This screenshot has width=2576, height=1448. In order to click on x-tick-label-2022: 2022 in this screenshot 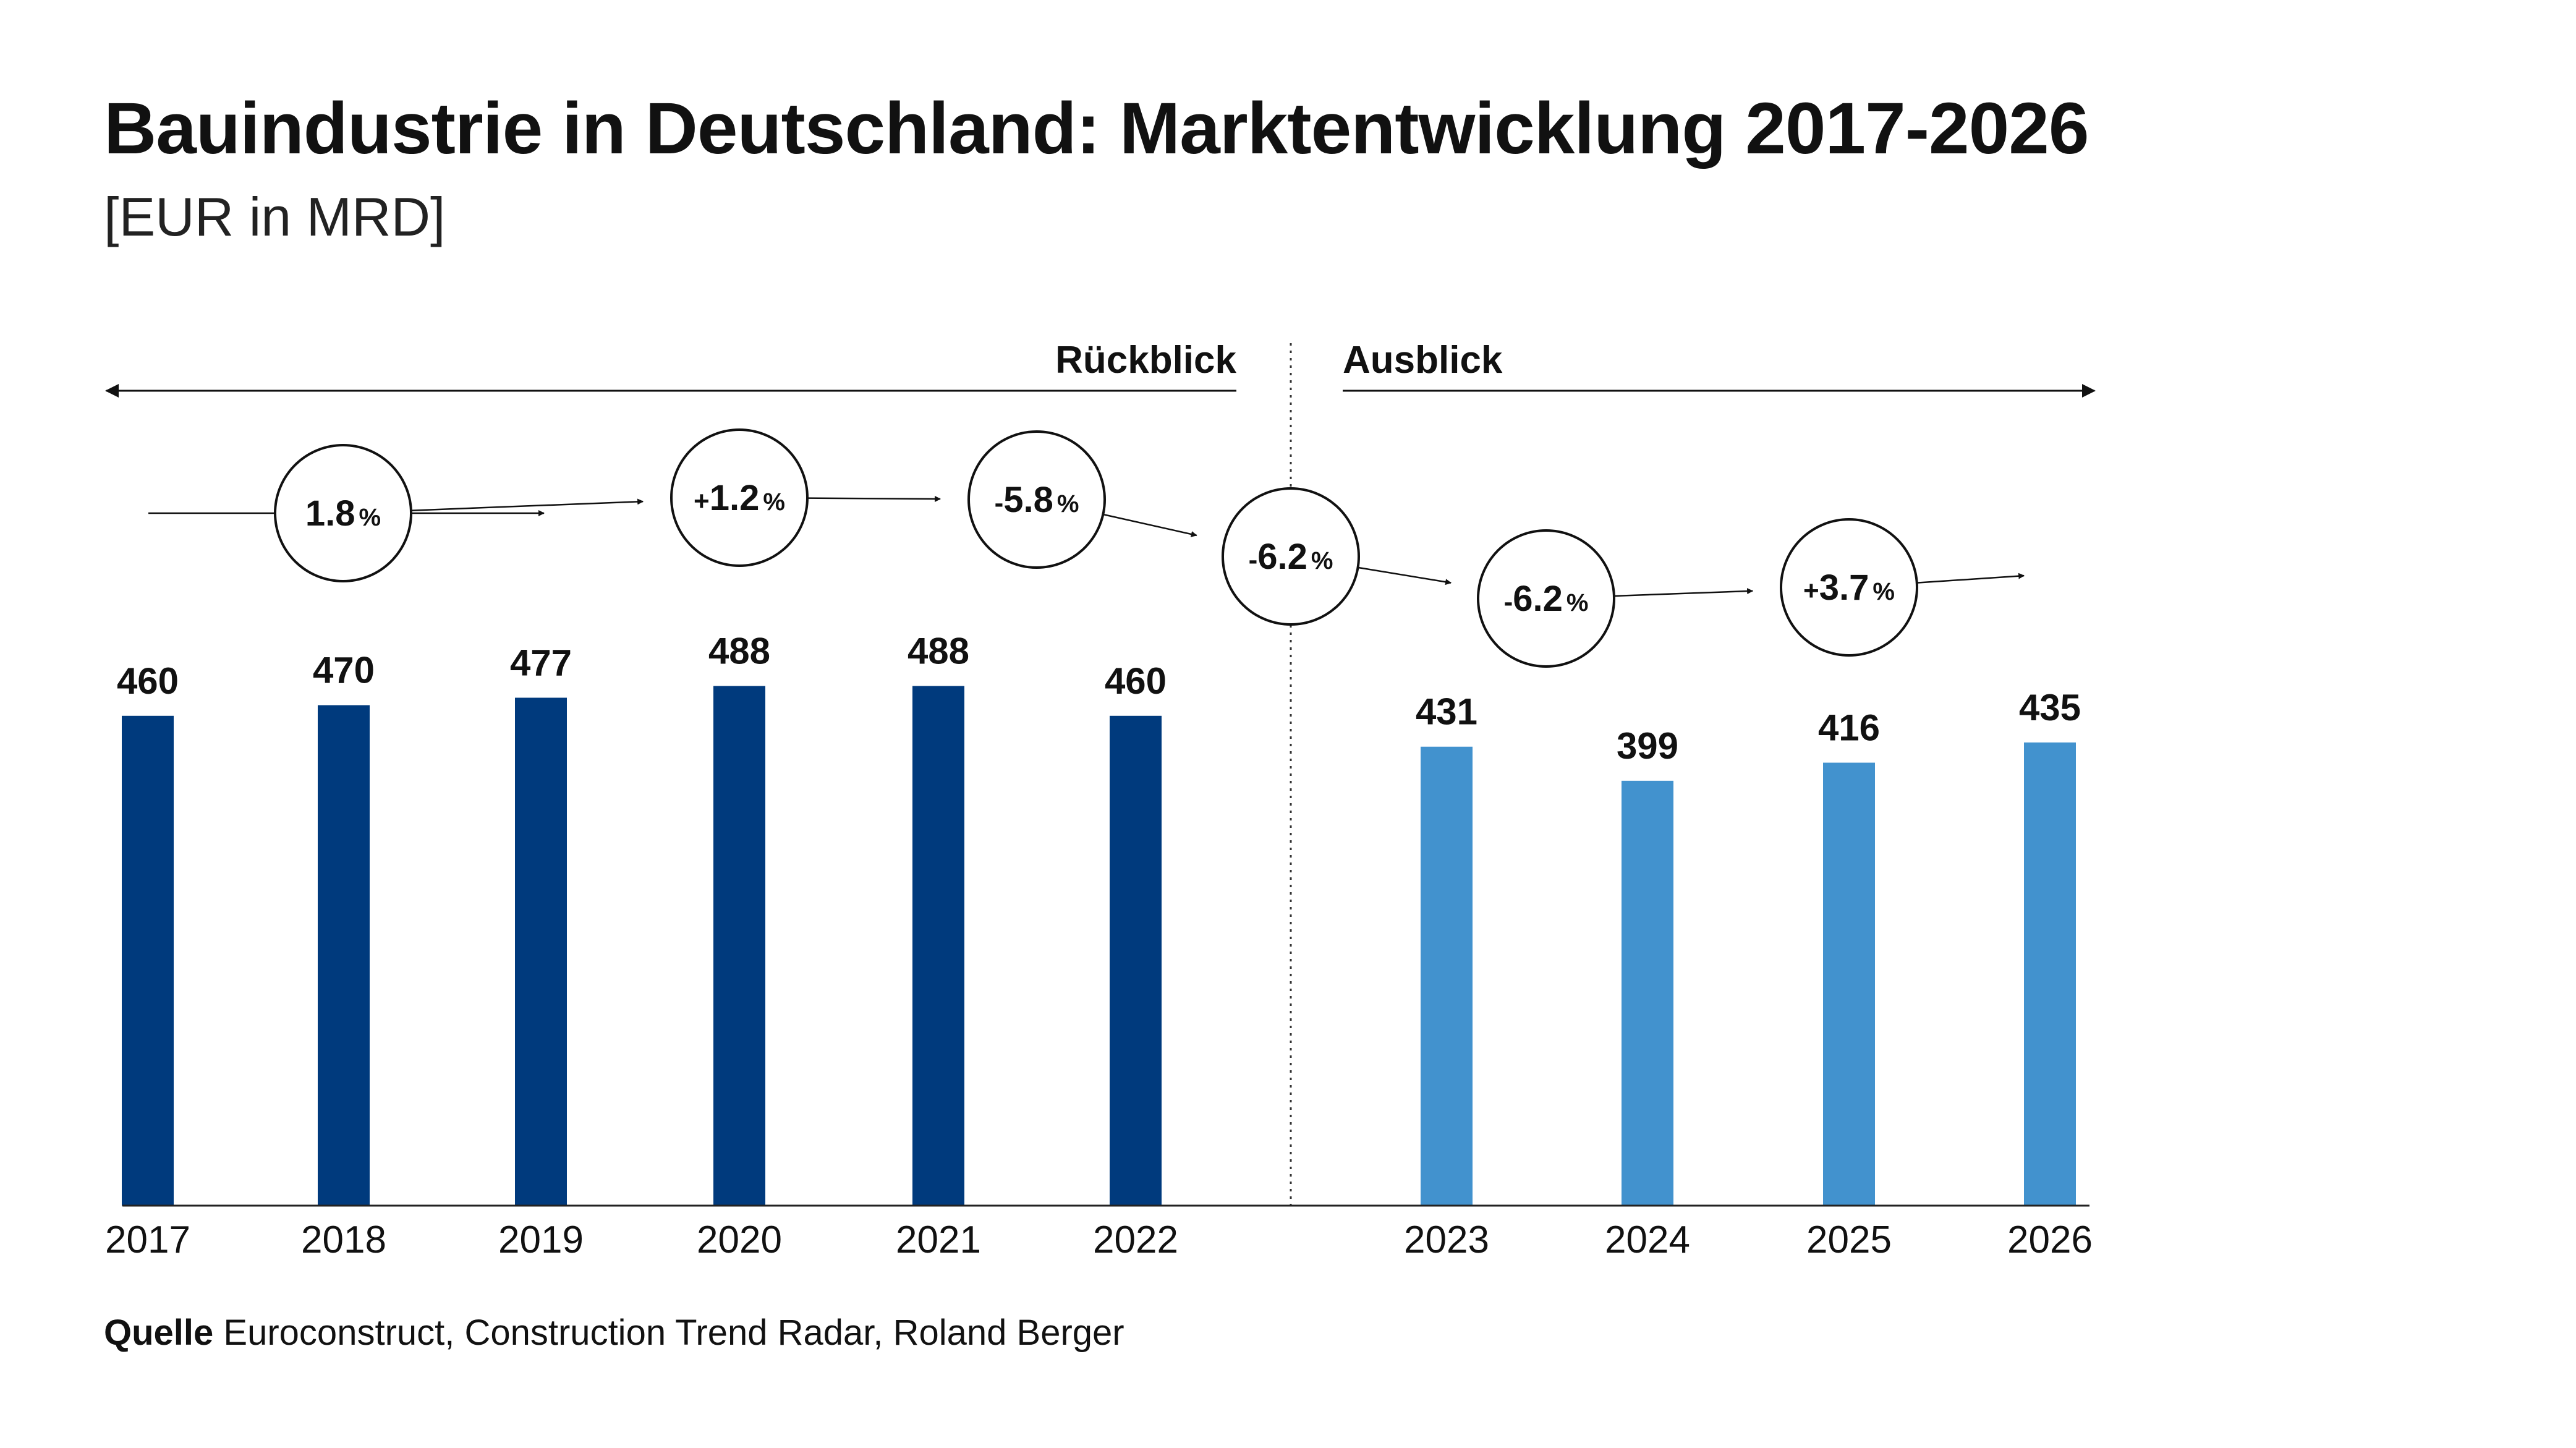, I will do `click(1135, 1240)`.